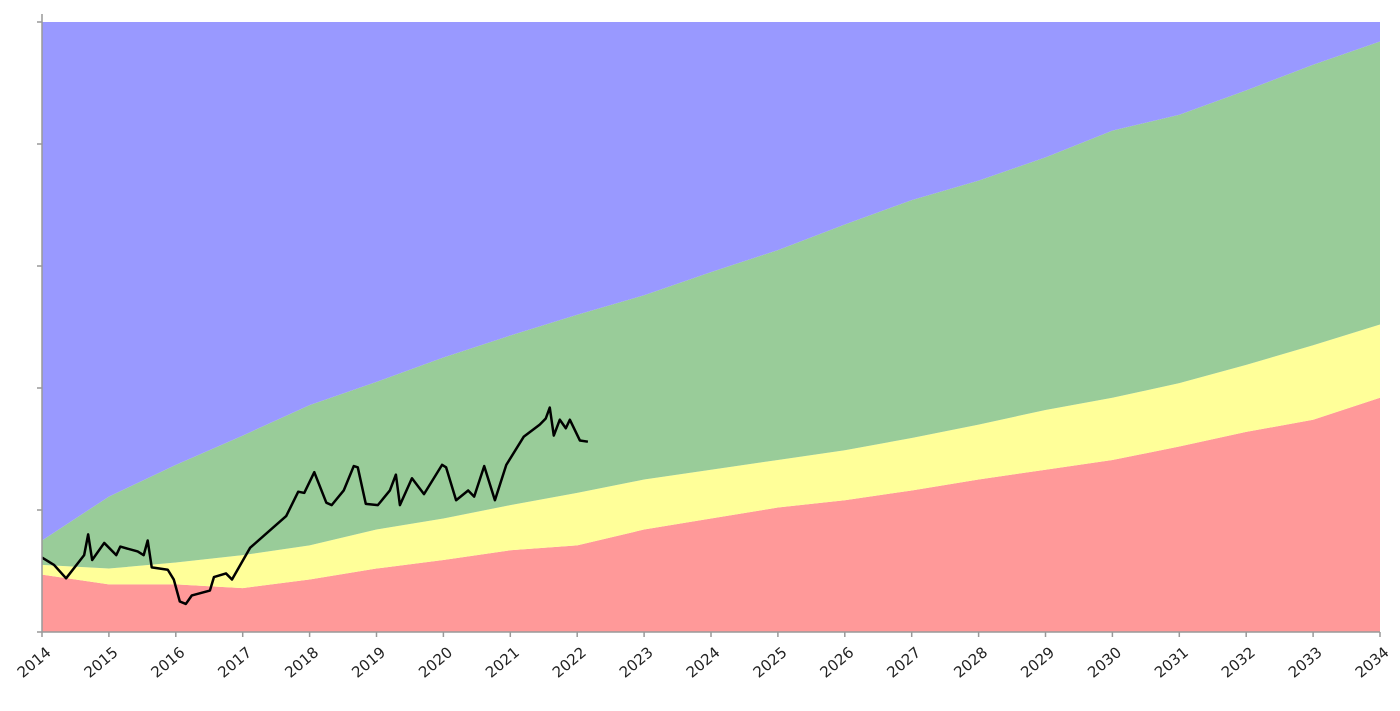 Image resolution: width=1400 pixels, height=711 pixels. What do you see at coordinates (1104, 662) in the screenshot?
I see `x-tick-label: 2030` at bounding box center [1104, 662].